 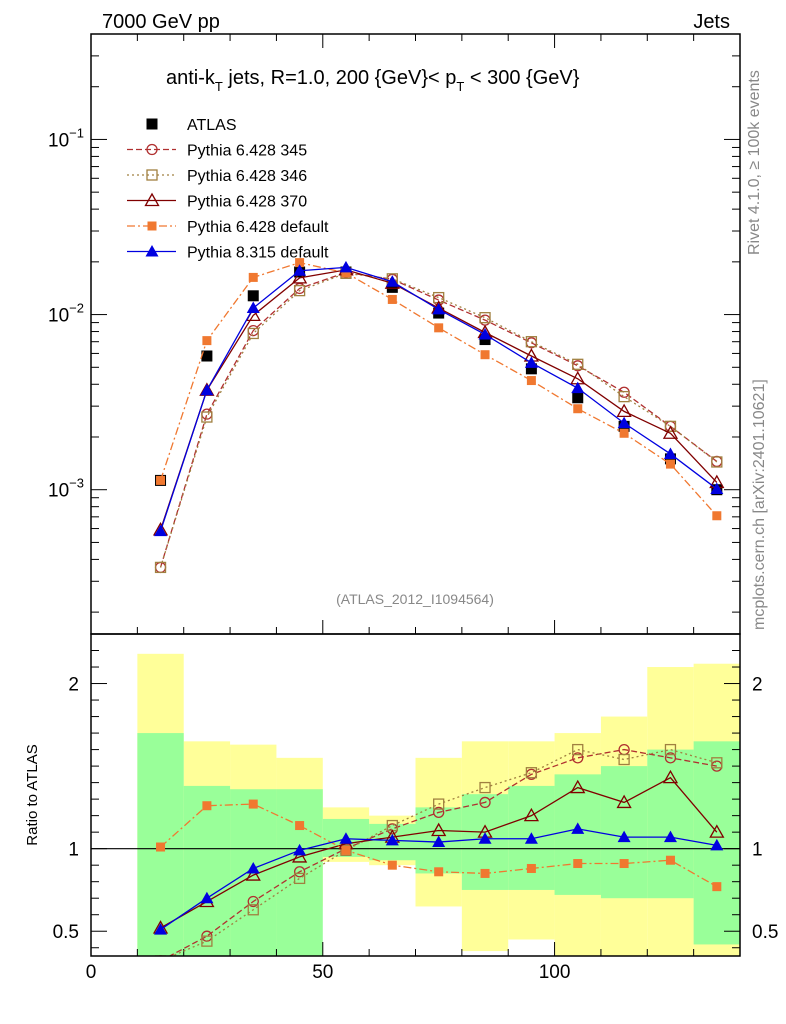 I want to click on ratio-y-tick-label-right: 2, so click(x=757, y=685).